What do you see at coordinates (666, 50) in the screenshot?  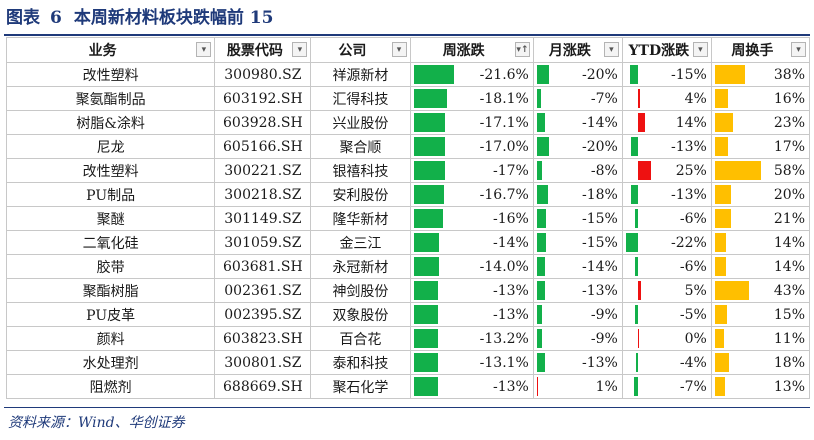 I see `header-ytd-change: YTD涨跌 ▾` at bounding box center [666, 50].